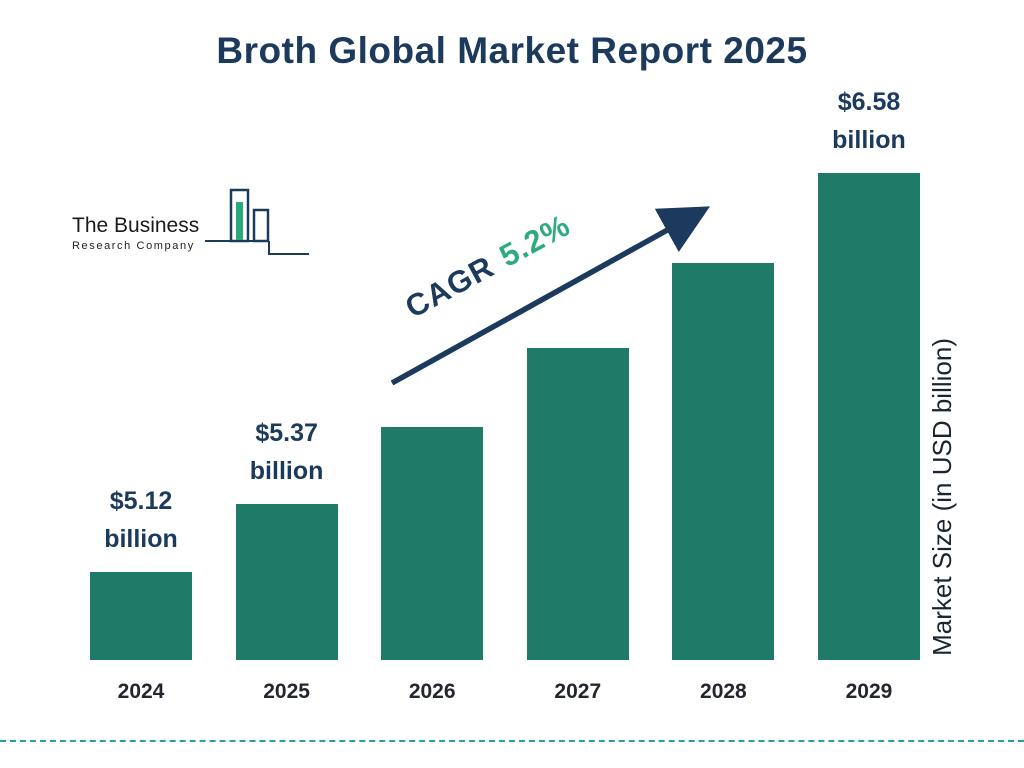  I want to click on bar-2029, so click(868, 416).